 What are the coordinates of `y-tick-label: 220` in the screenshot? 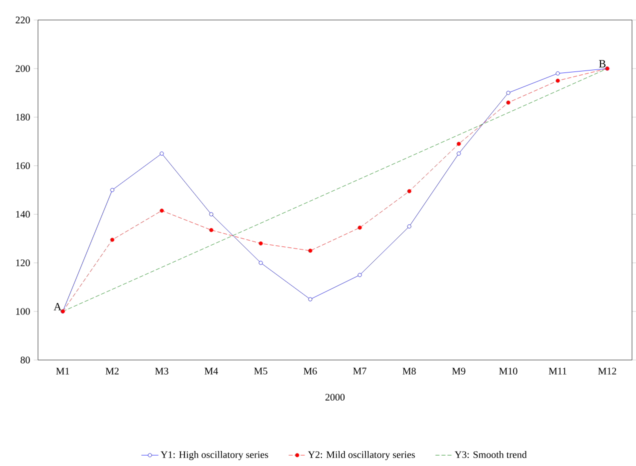 It's located at (23, 20).